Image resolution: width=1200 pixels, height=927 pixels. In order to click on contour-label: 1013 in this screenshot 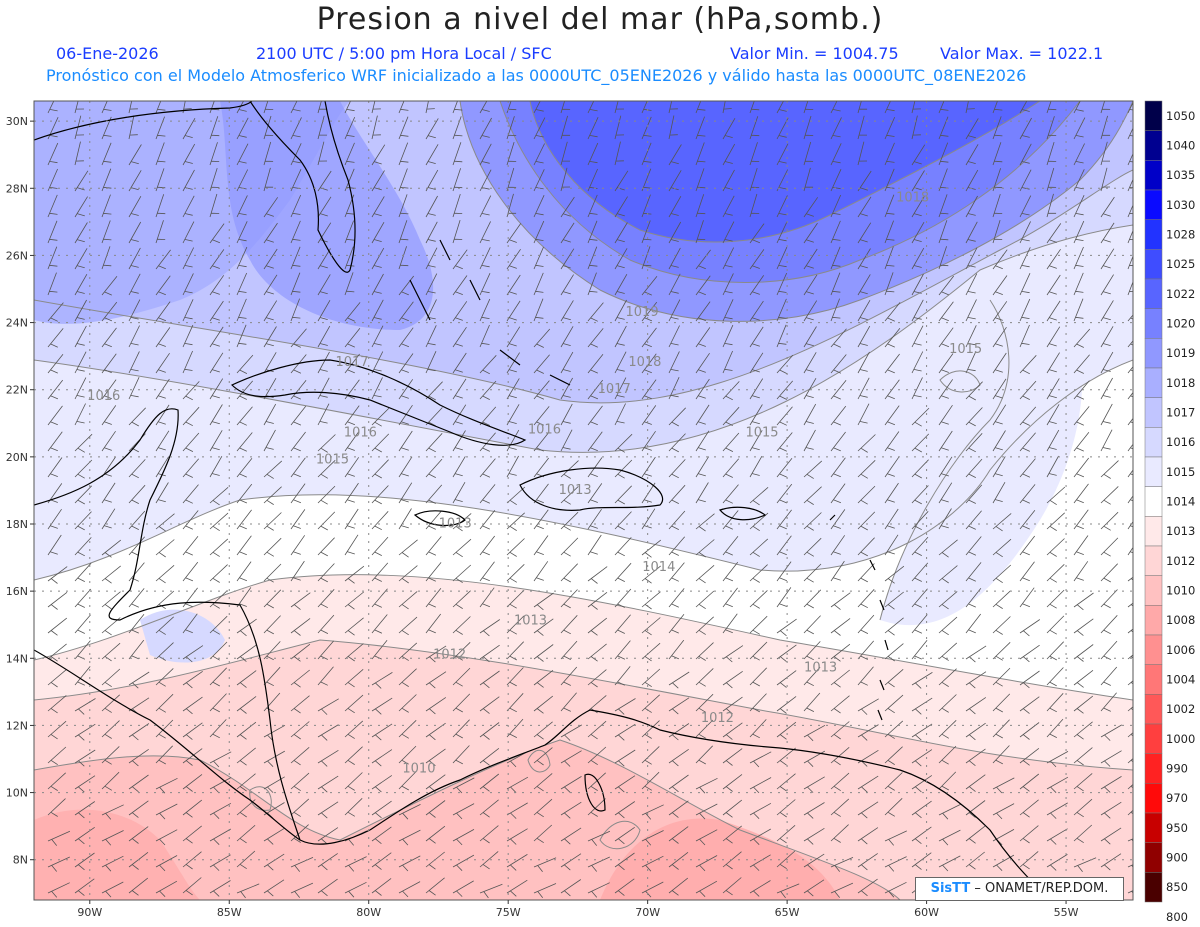, I will do `click(530, 621)`.